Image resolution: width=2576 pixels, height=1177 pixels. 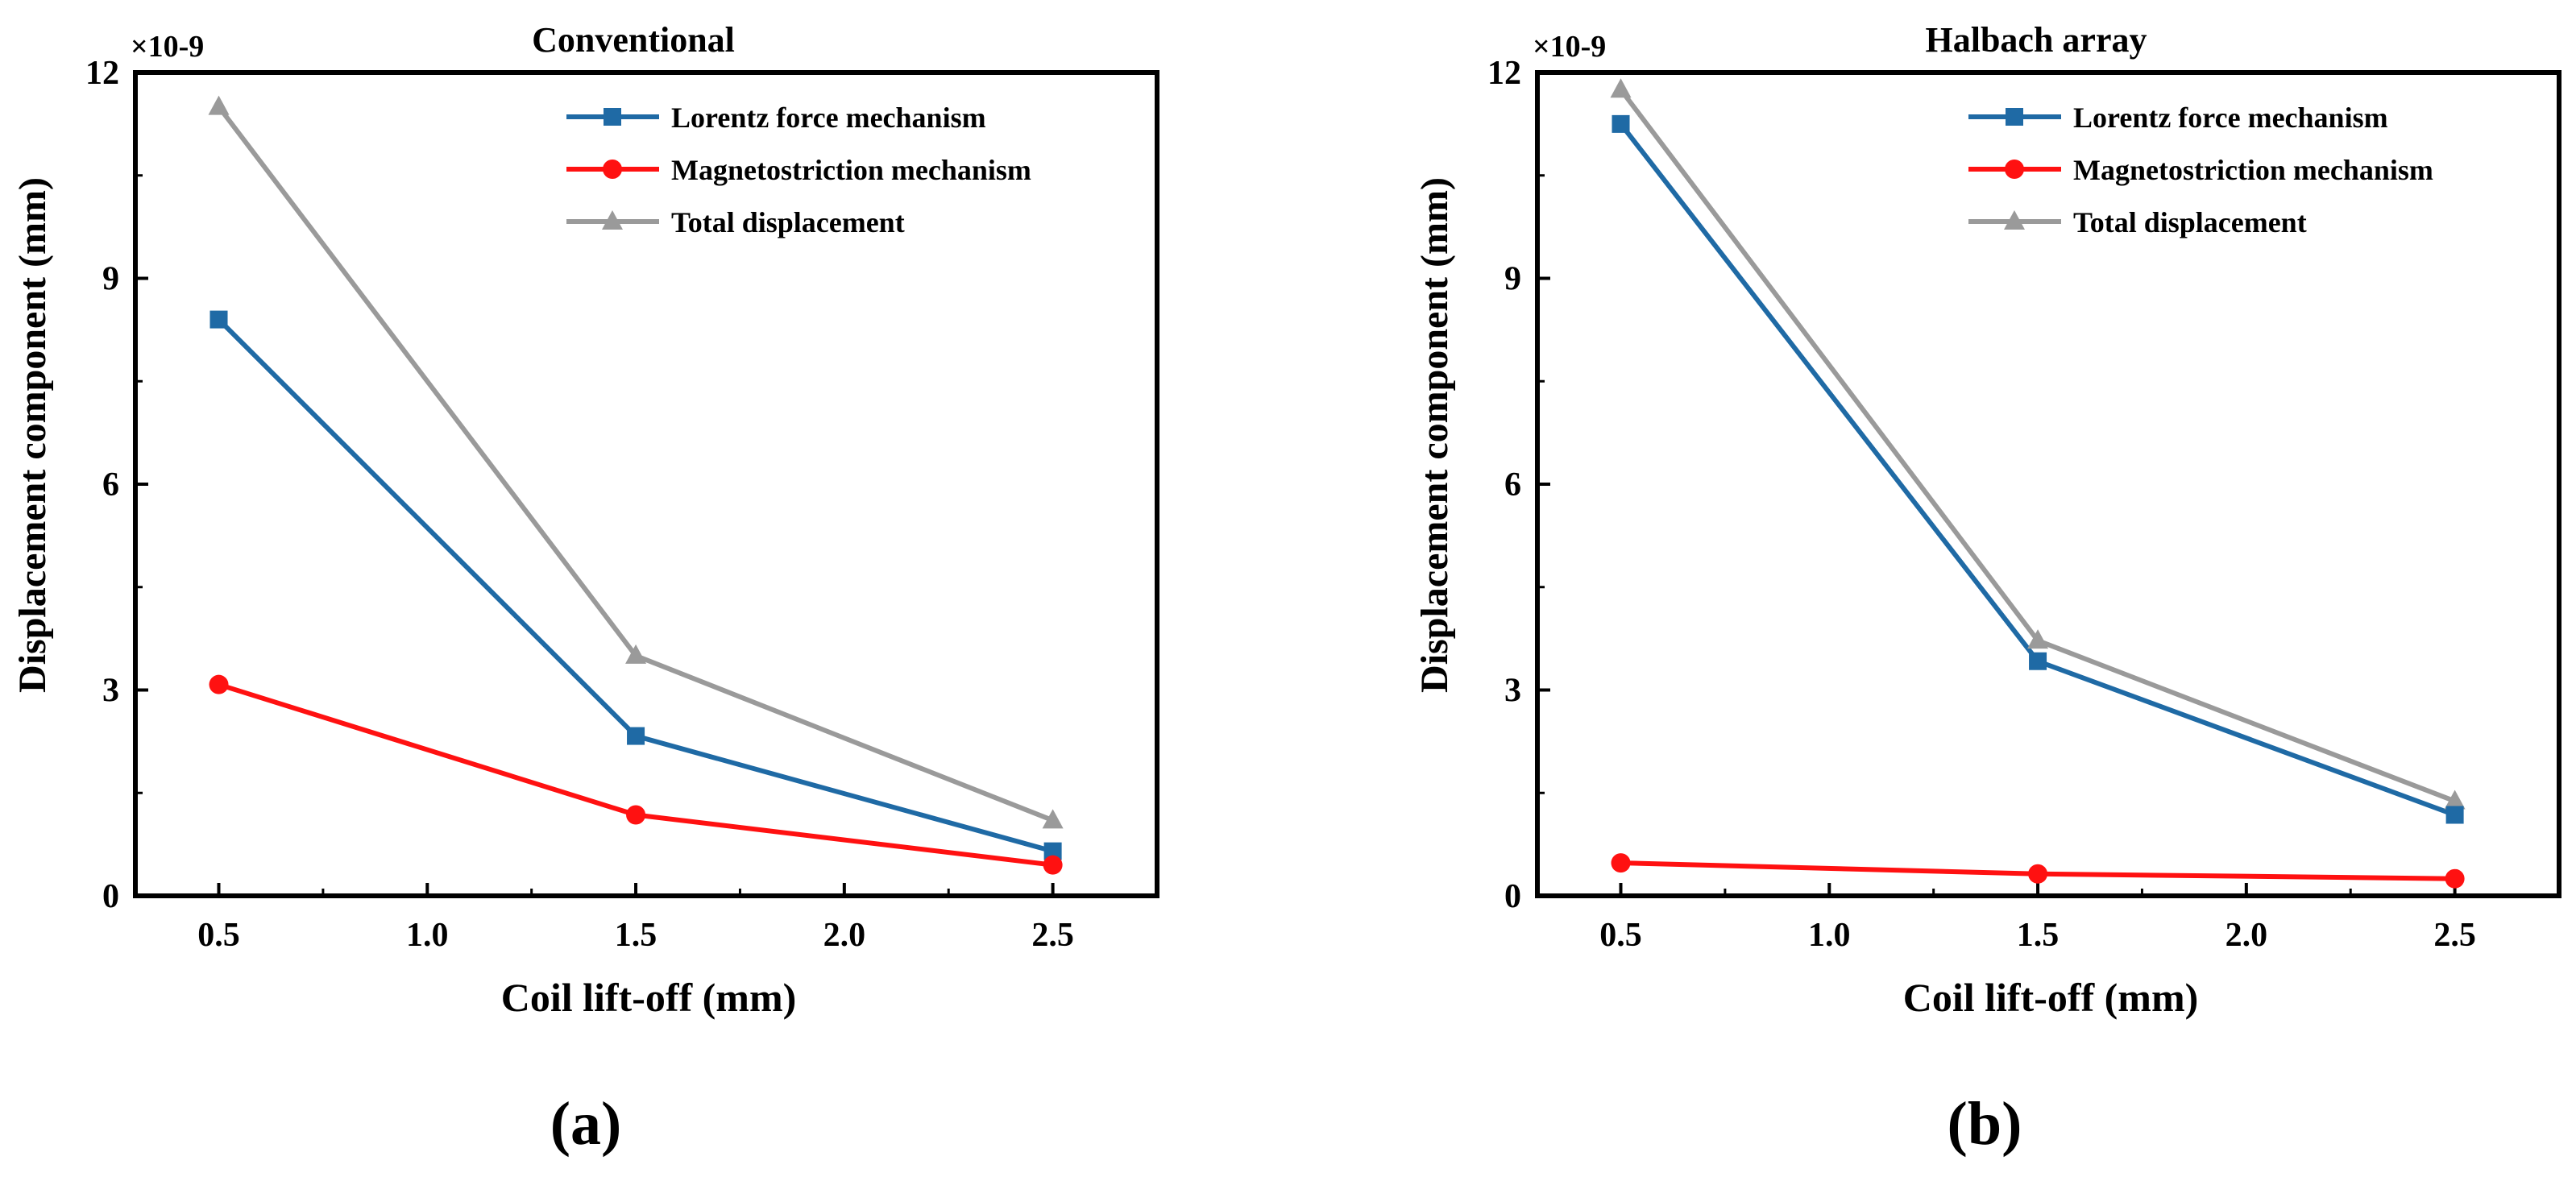 What do you see at coordinates (633, 40) in the screenshot?
I see `chart-title: Conventional` at bounding box center [633, 40].